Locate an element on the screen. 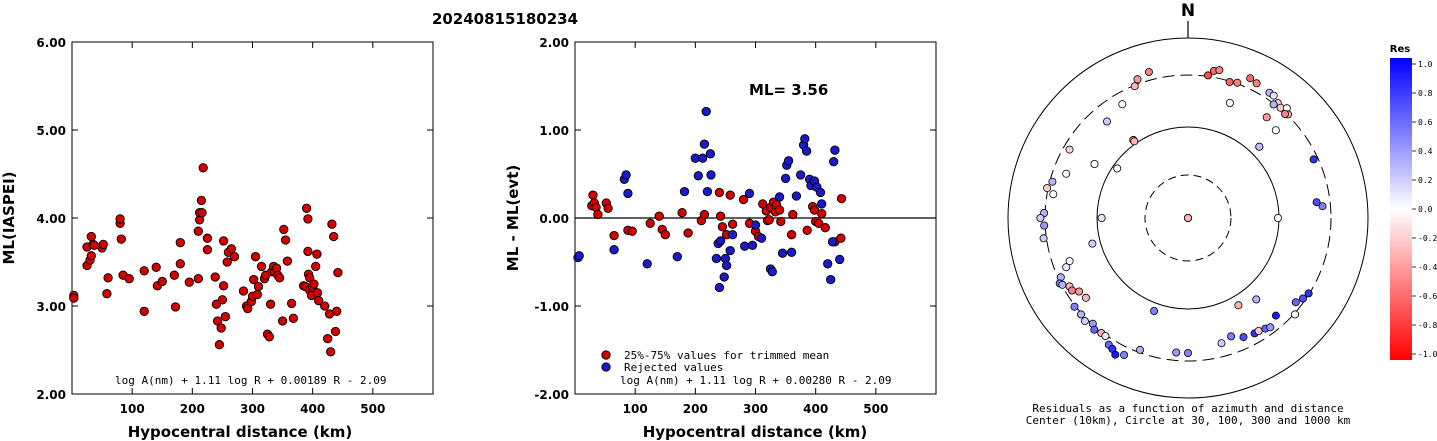 This screenshot has width=1437, height=441. data-points is located at coordinates (206, 260).